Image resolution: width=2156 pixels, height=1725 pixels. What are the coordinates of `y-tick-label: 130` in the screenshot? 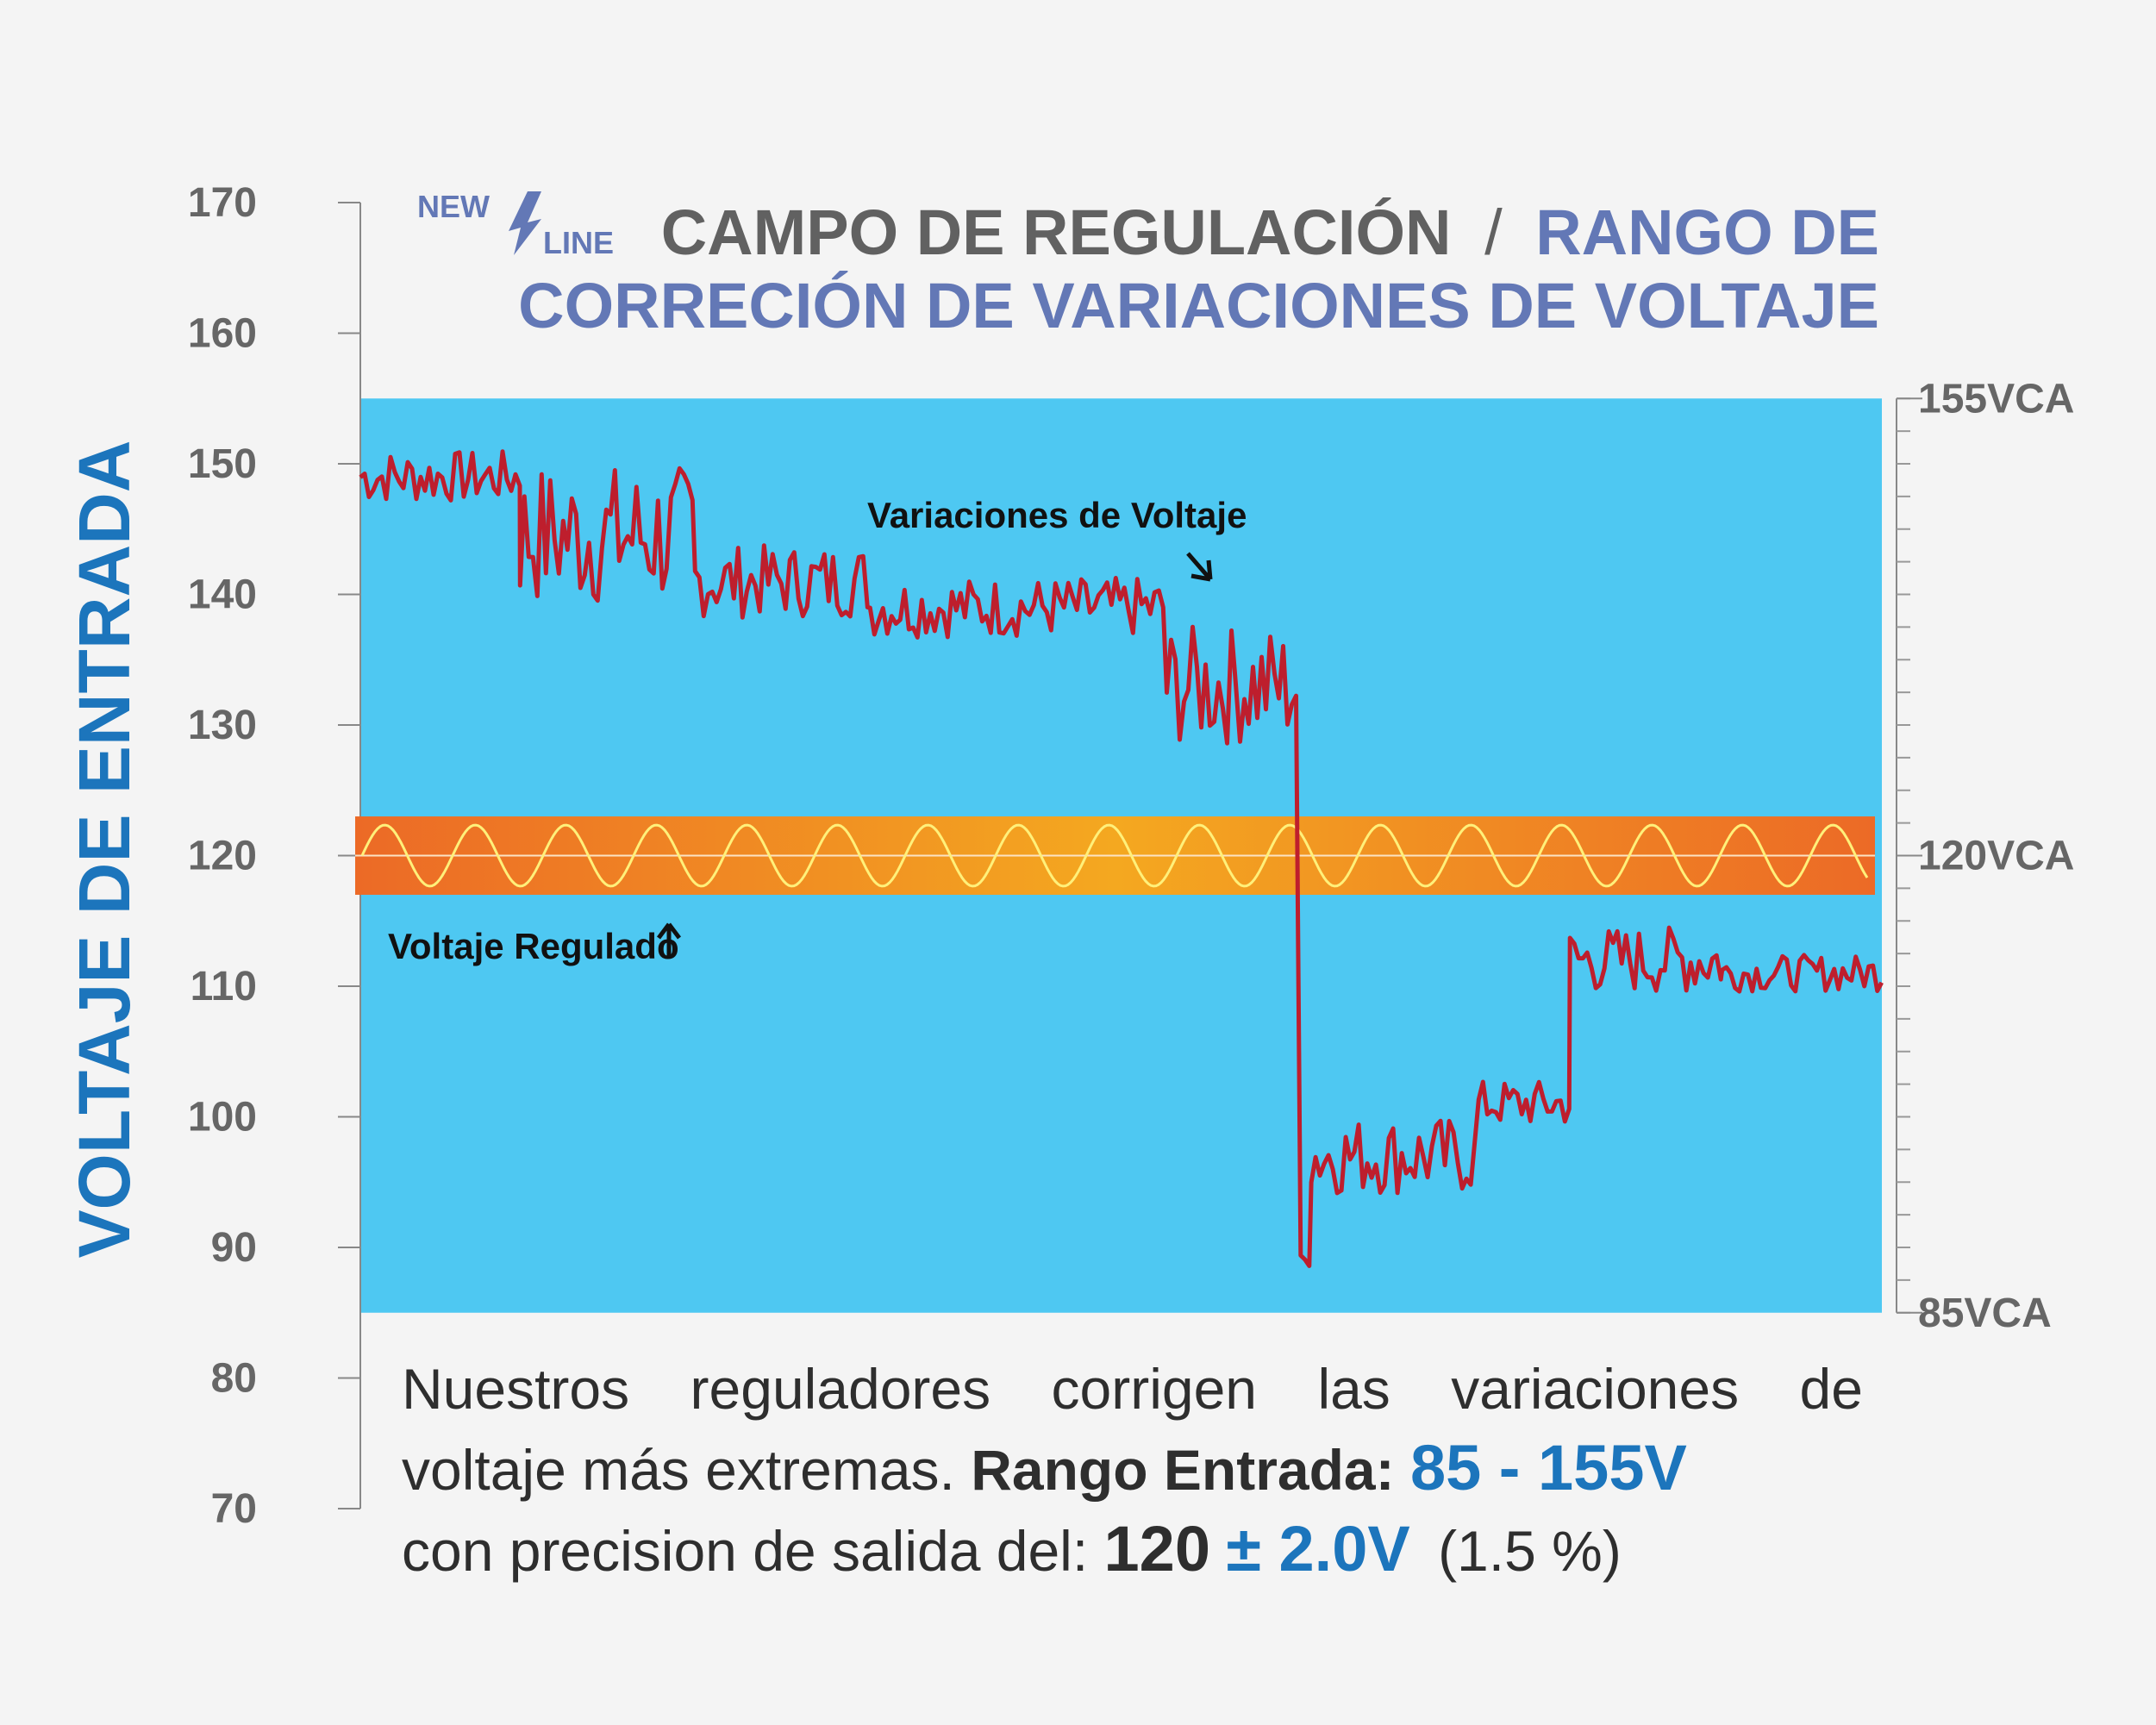 It's located at (222, 725).